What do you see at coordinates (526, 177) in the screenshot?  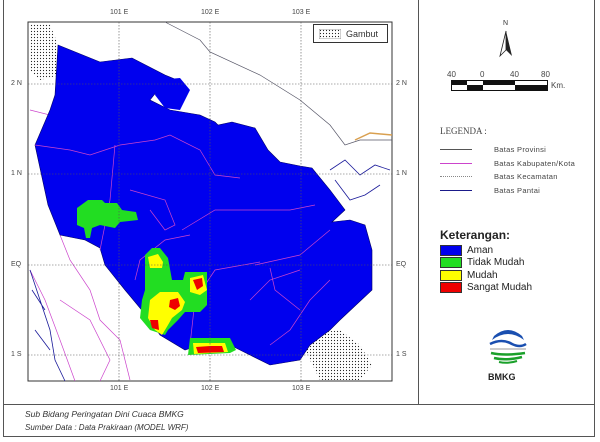 I see `legend-label: Batas Kecamatan` at bounding box center [526, 177].